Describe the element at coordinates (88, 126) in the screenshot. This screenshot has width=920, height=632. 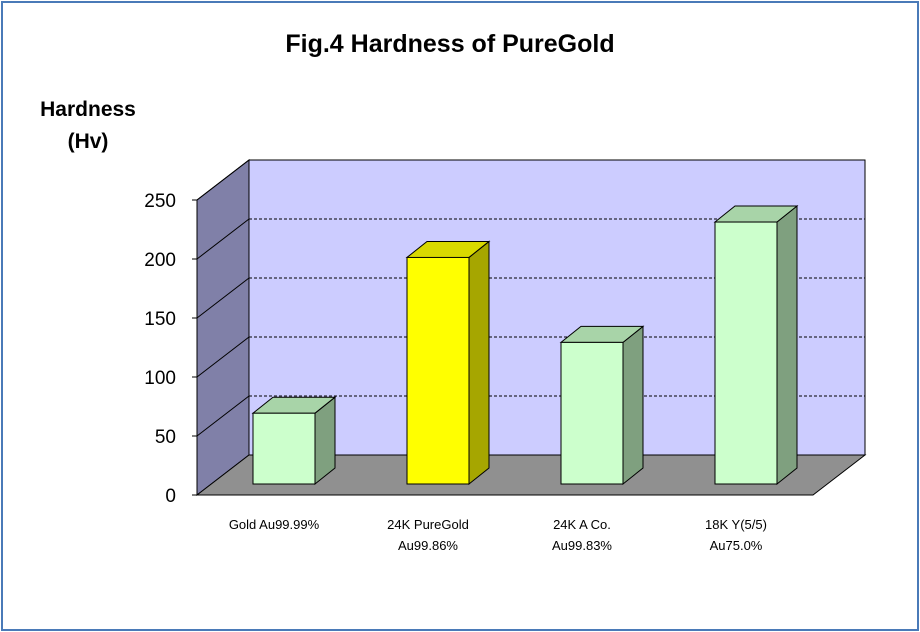
I see `y-axis-label: Hardness (Hv)` at that location.